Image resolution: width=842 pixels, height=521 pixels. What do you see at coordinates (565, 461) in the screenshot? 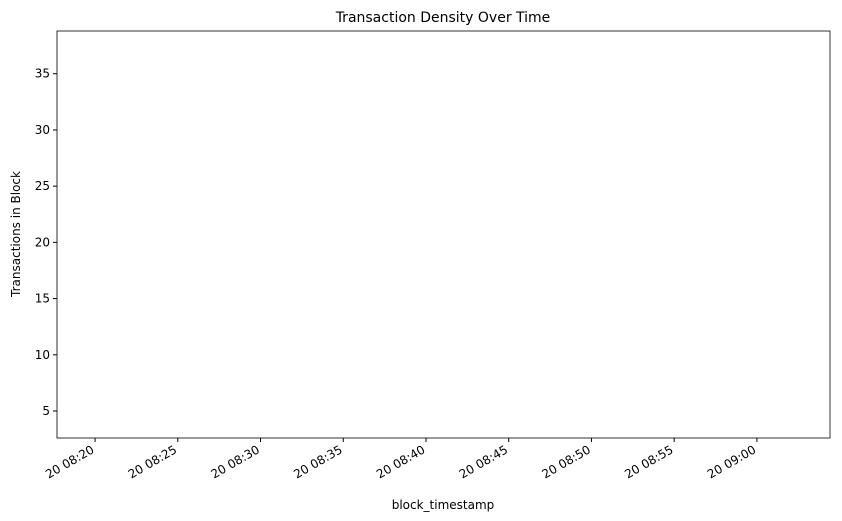
I see `x-tick-label: 20 08:50` at bounding box center [565, 461].